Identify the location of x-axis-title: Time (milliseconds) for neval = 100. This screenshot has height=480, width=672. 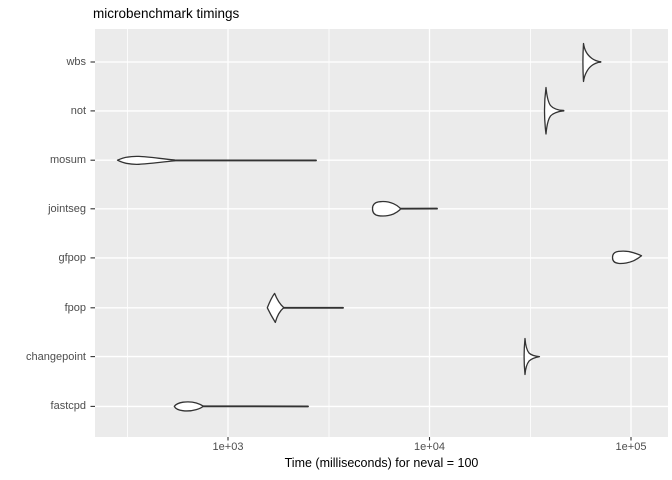
(381, 463).